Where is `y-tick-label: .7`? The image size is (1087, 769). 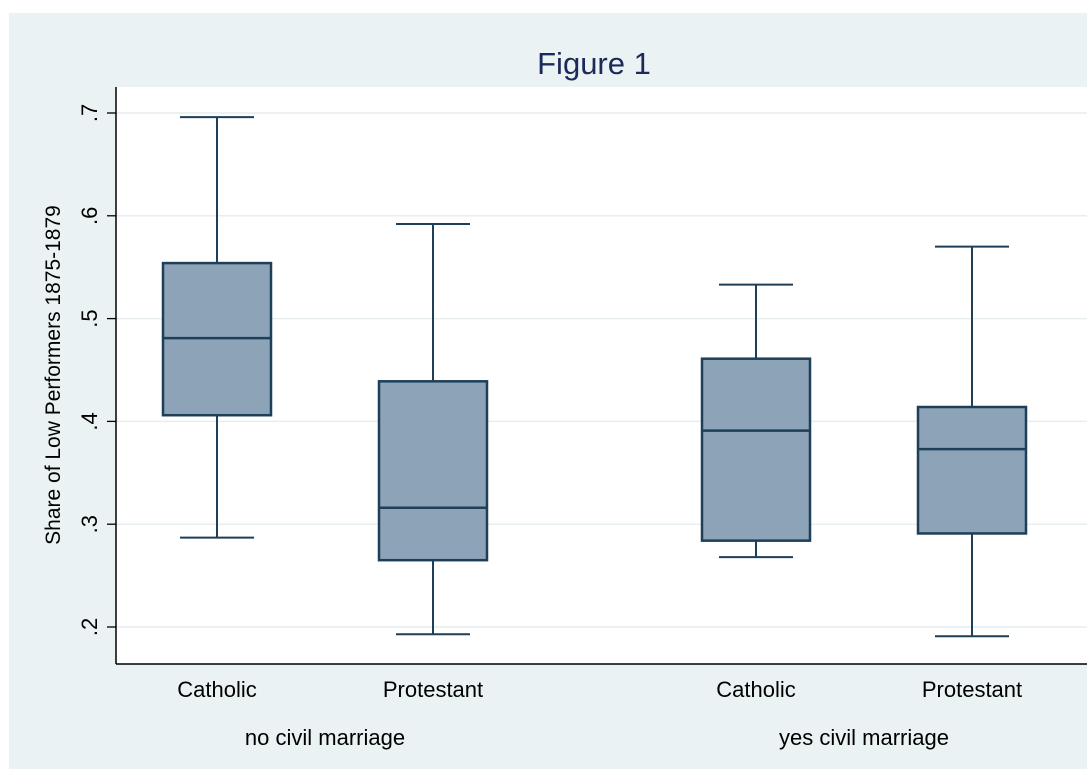 y-tick-label: .7 is located at coordinates (89, 113).